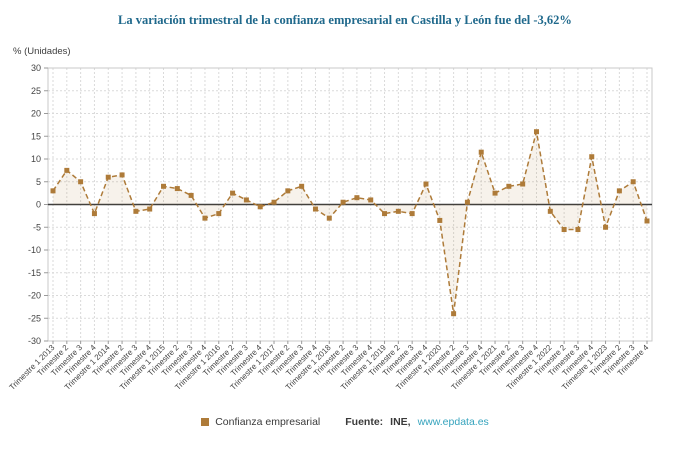  I want to click on svg-text: 10, so click(36, 159).